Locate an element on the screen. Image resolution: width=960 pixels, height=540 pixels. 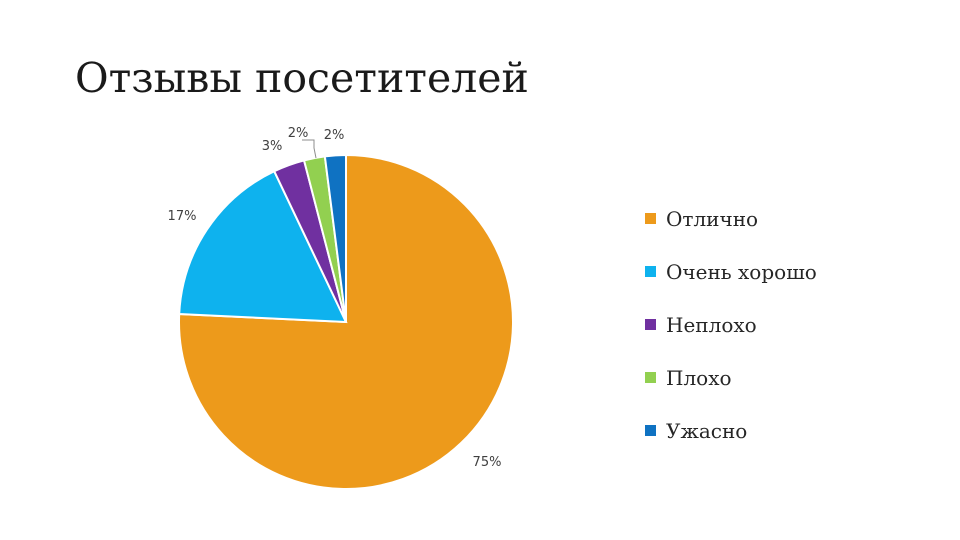
chart-legend: Отлично Очень хорошо Неплохо Плохо Ужасно is located at coordinates (731, 325).